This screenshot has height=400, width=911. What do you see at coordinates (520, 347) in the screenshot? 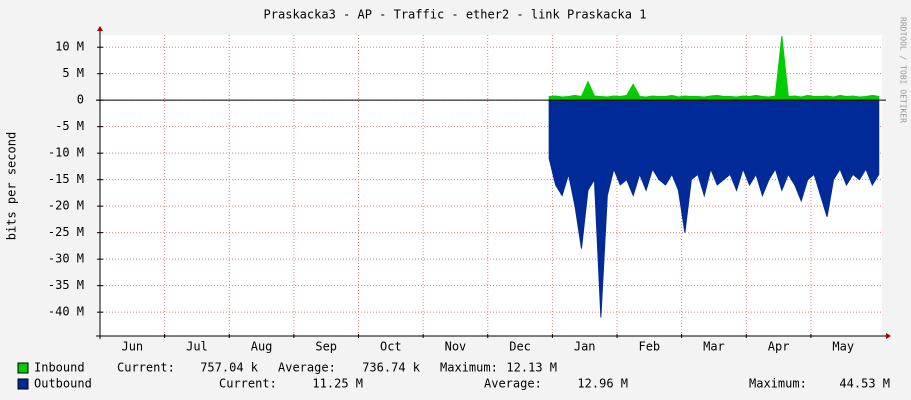
I see `x-tick-label: Dec` at bounding box center [520, 347].